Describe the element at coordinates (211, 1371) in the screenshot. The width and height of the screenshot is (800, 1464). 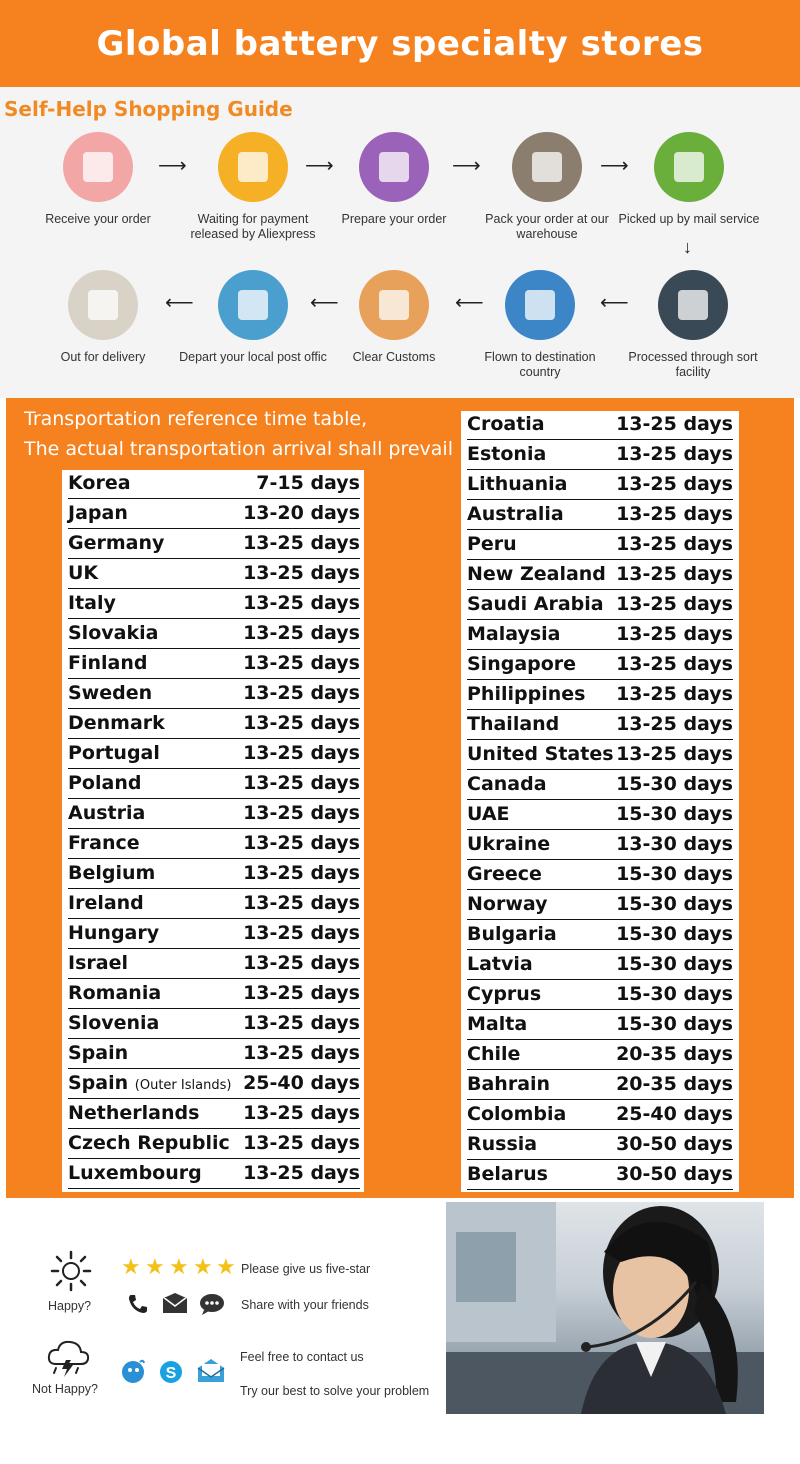
I see `email-icon` at that location.